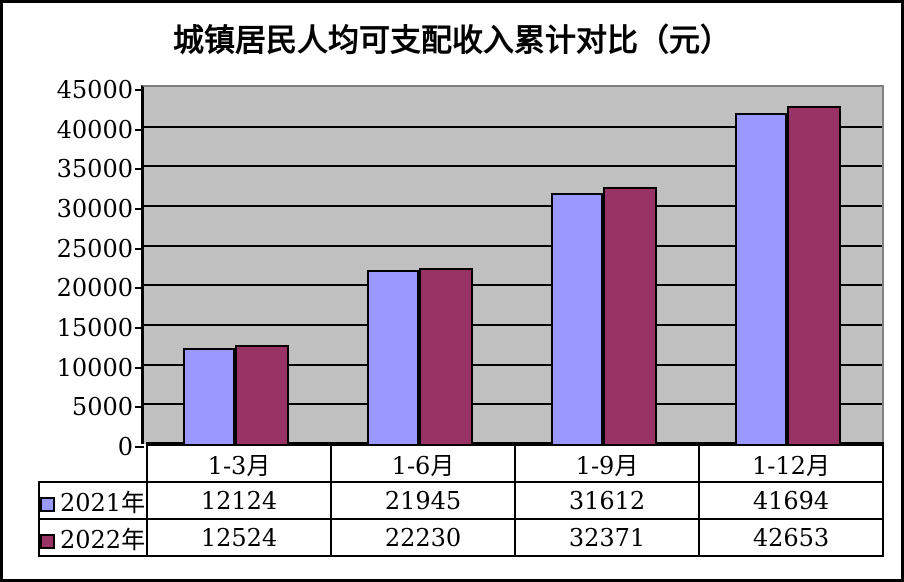 The width and height of the screenshot is (904, 582). I want to click on legend-cell: 2021年, so click(93, 500).